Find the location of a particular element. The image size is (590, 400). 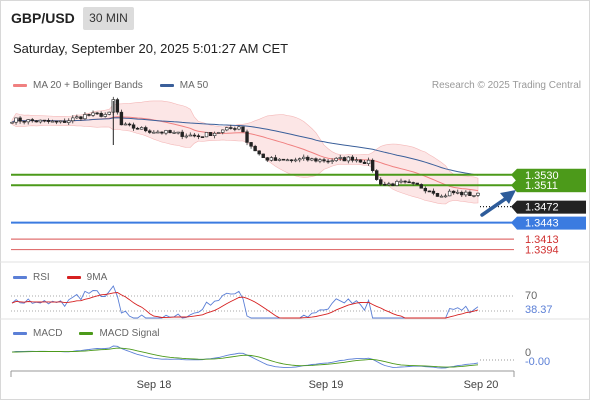

price-level-value: 1.3394 is located at coordinates (542, 251).